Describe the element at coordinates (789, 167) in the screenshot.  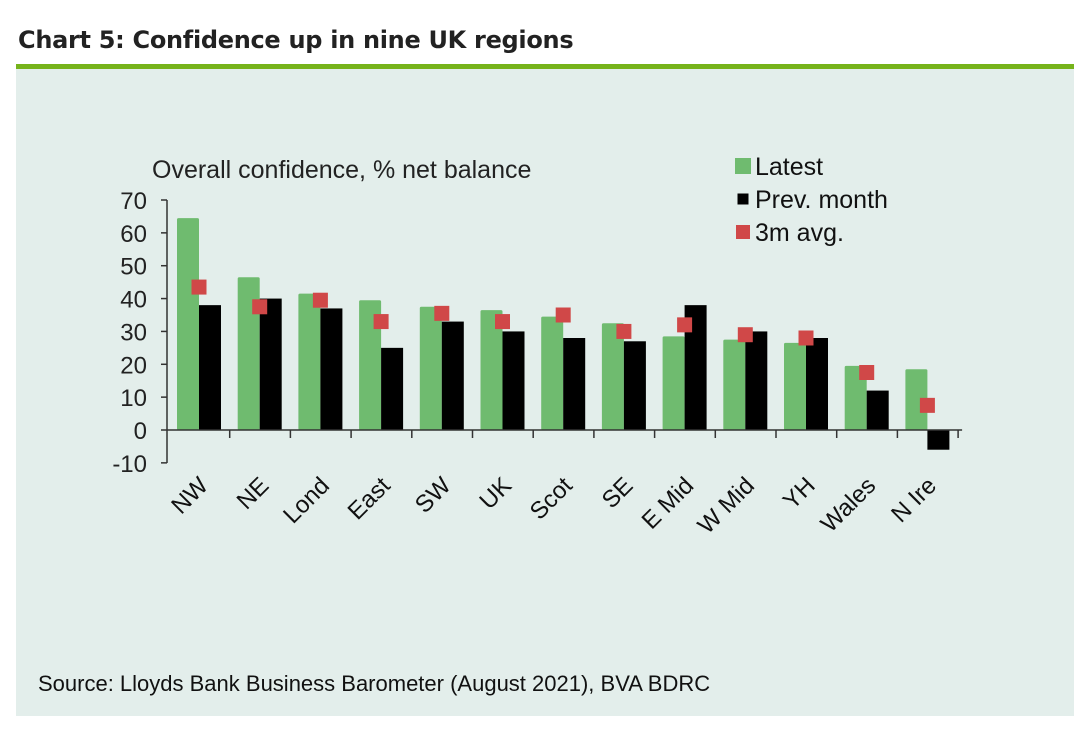
I see `legend-label: Latest` at that location.